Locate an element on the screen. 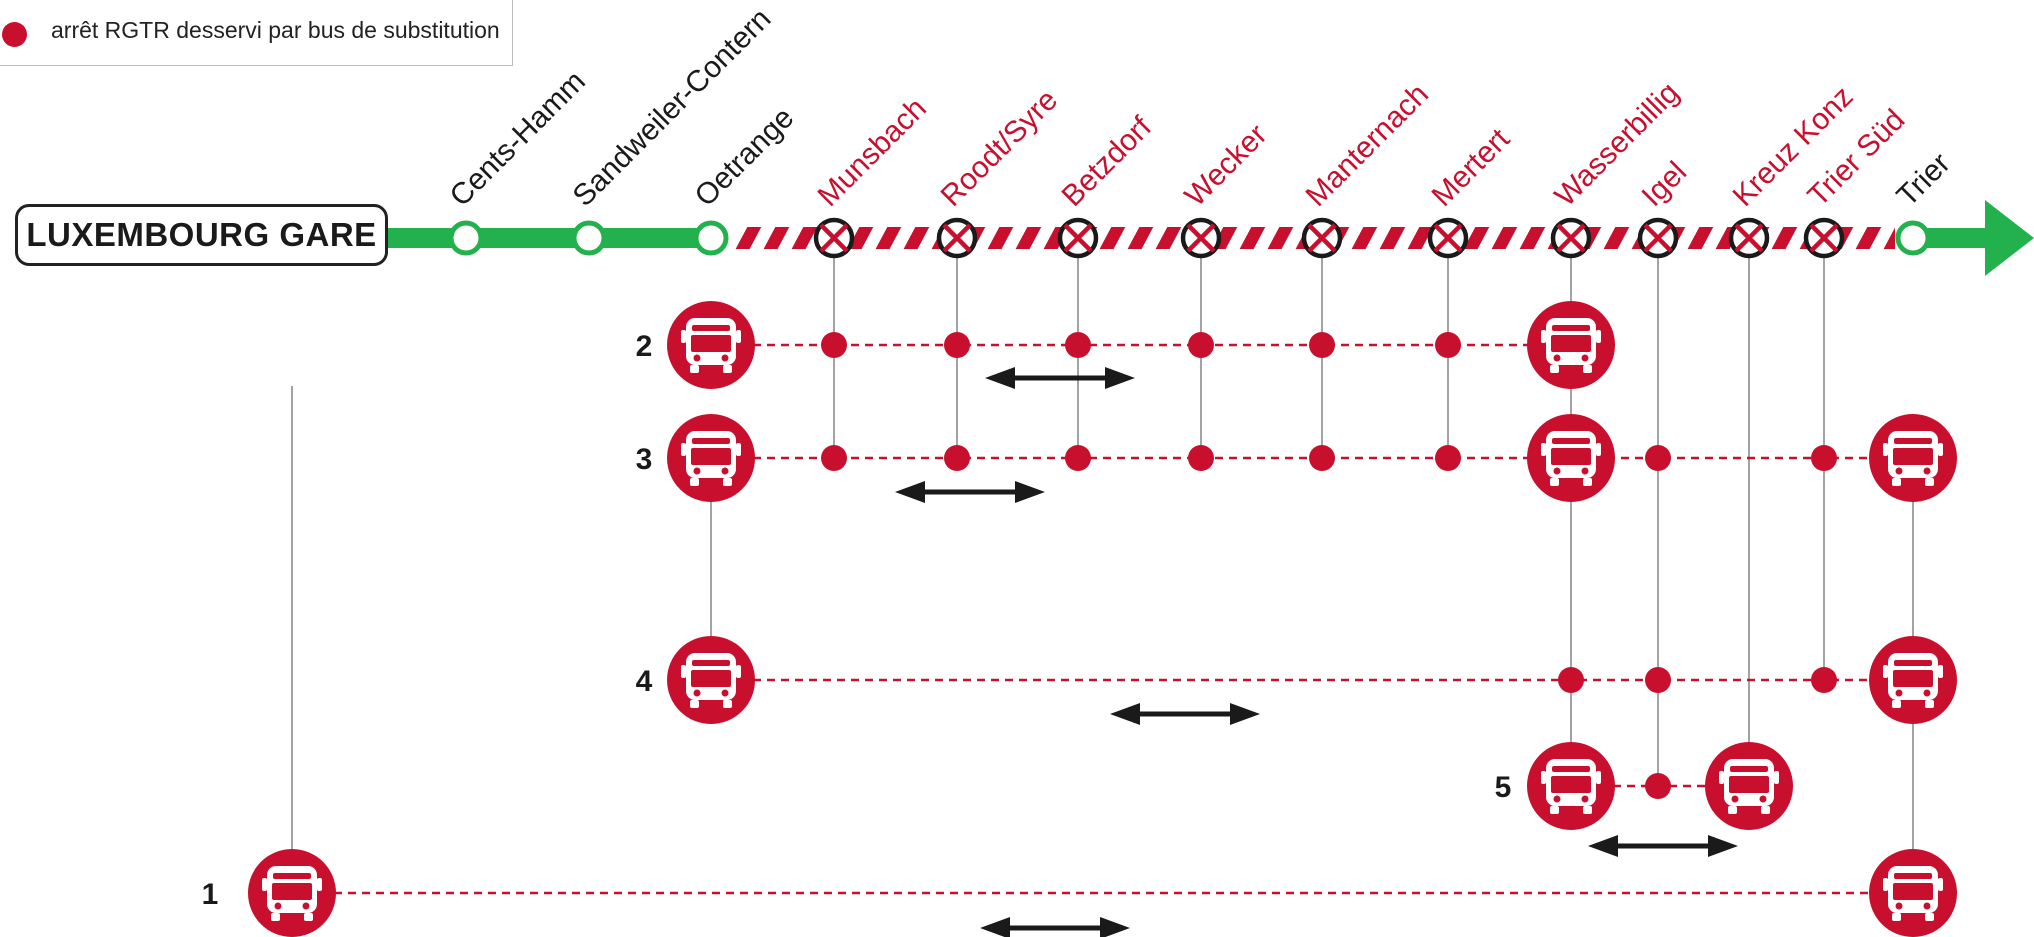  bus-icon-3-trier is located at coordinates (1913, 458).